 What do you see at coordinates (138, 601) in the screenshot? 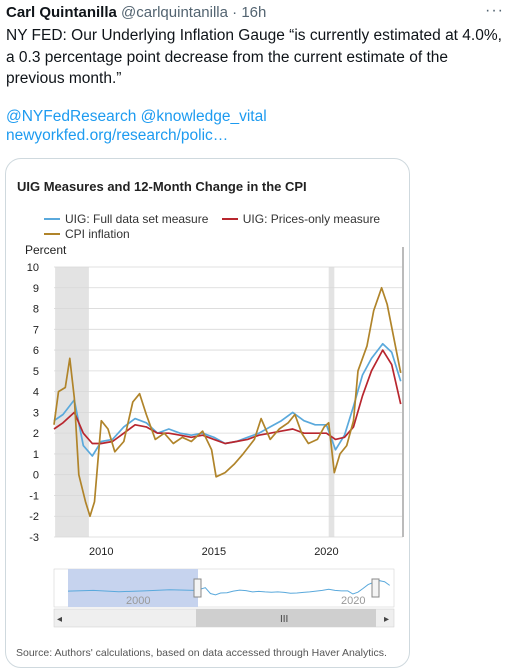
I see `navigator-label-2000: 2000` at bounding box center [138, 601].